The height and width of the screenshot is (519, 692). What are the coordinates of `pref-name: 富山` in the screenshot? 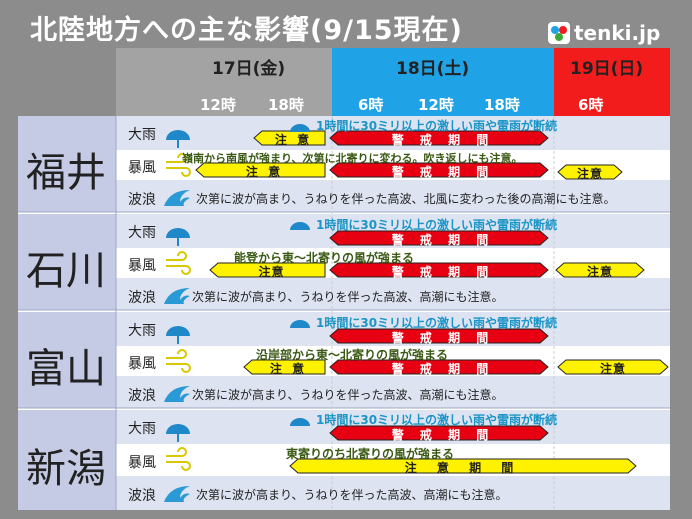 It's located at (66, 369).